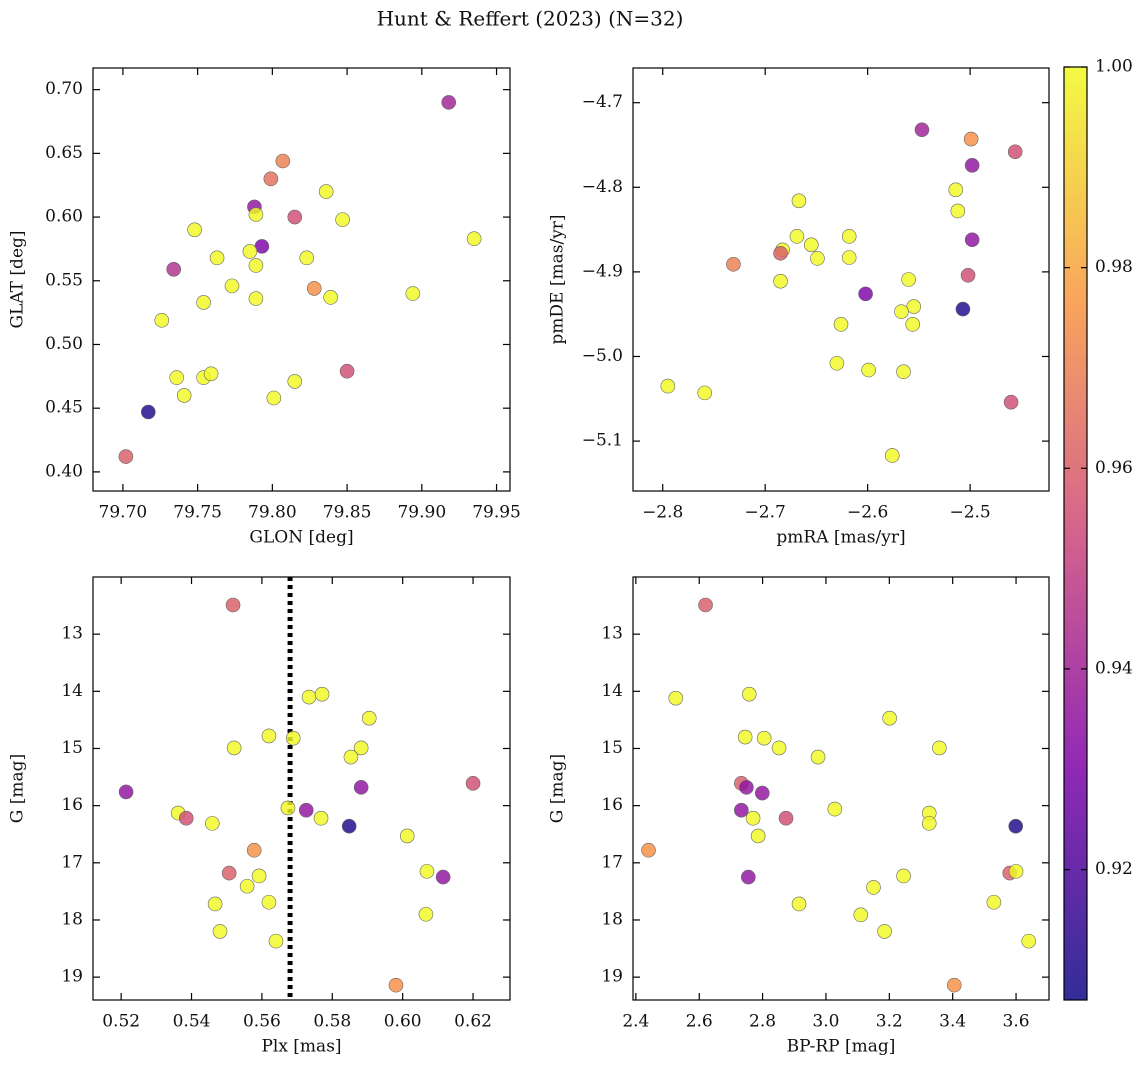  What do you see at coordinates (18, 279) in the screenshot?
I see `y-axis-label: GLAT [deg]` at bounding box center [18, 279].